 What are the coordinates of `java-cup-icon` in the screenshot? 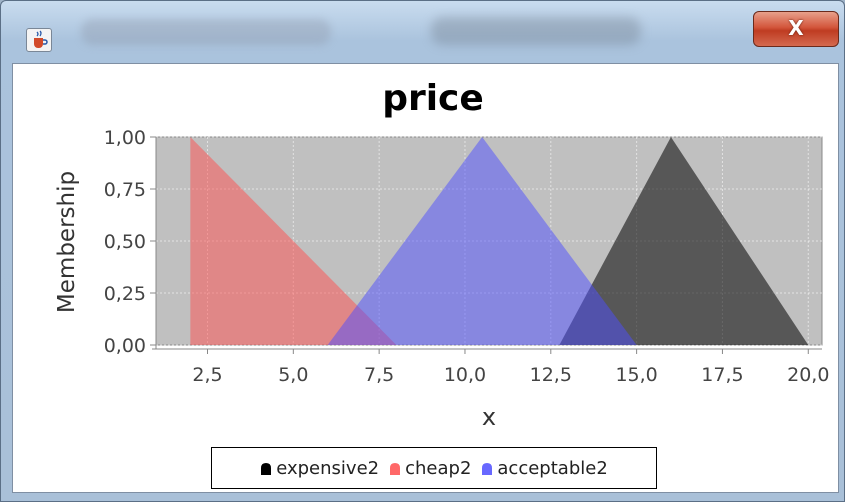 It's located at (39, 40).